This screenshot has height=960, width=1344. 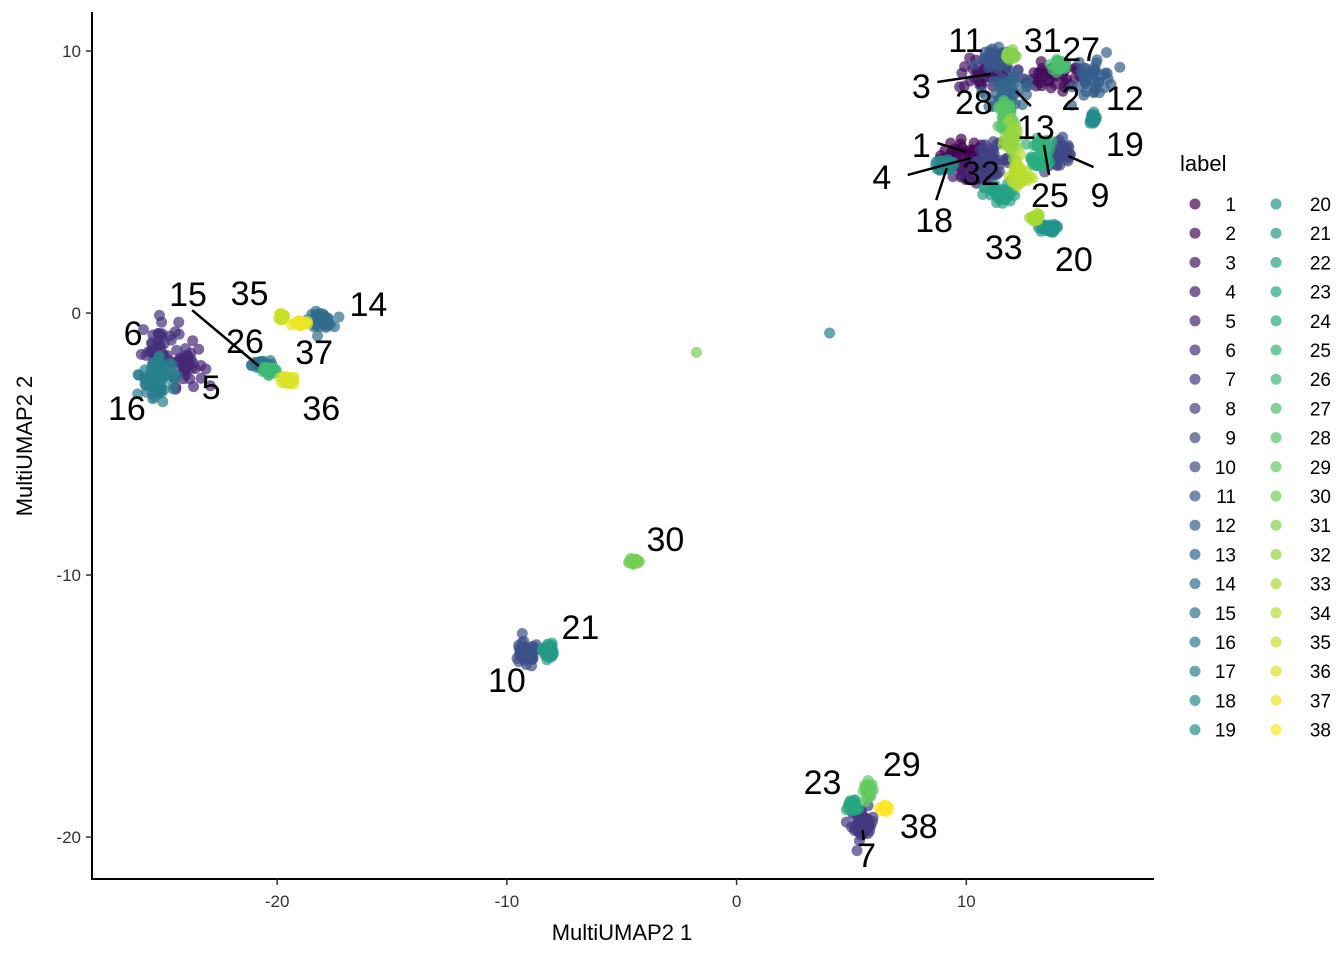 I want to click on legend-label: 6, so click(x=1230, y=351).